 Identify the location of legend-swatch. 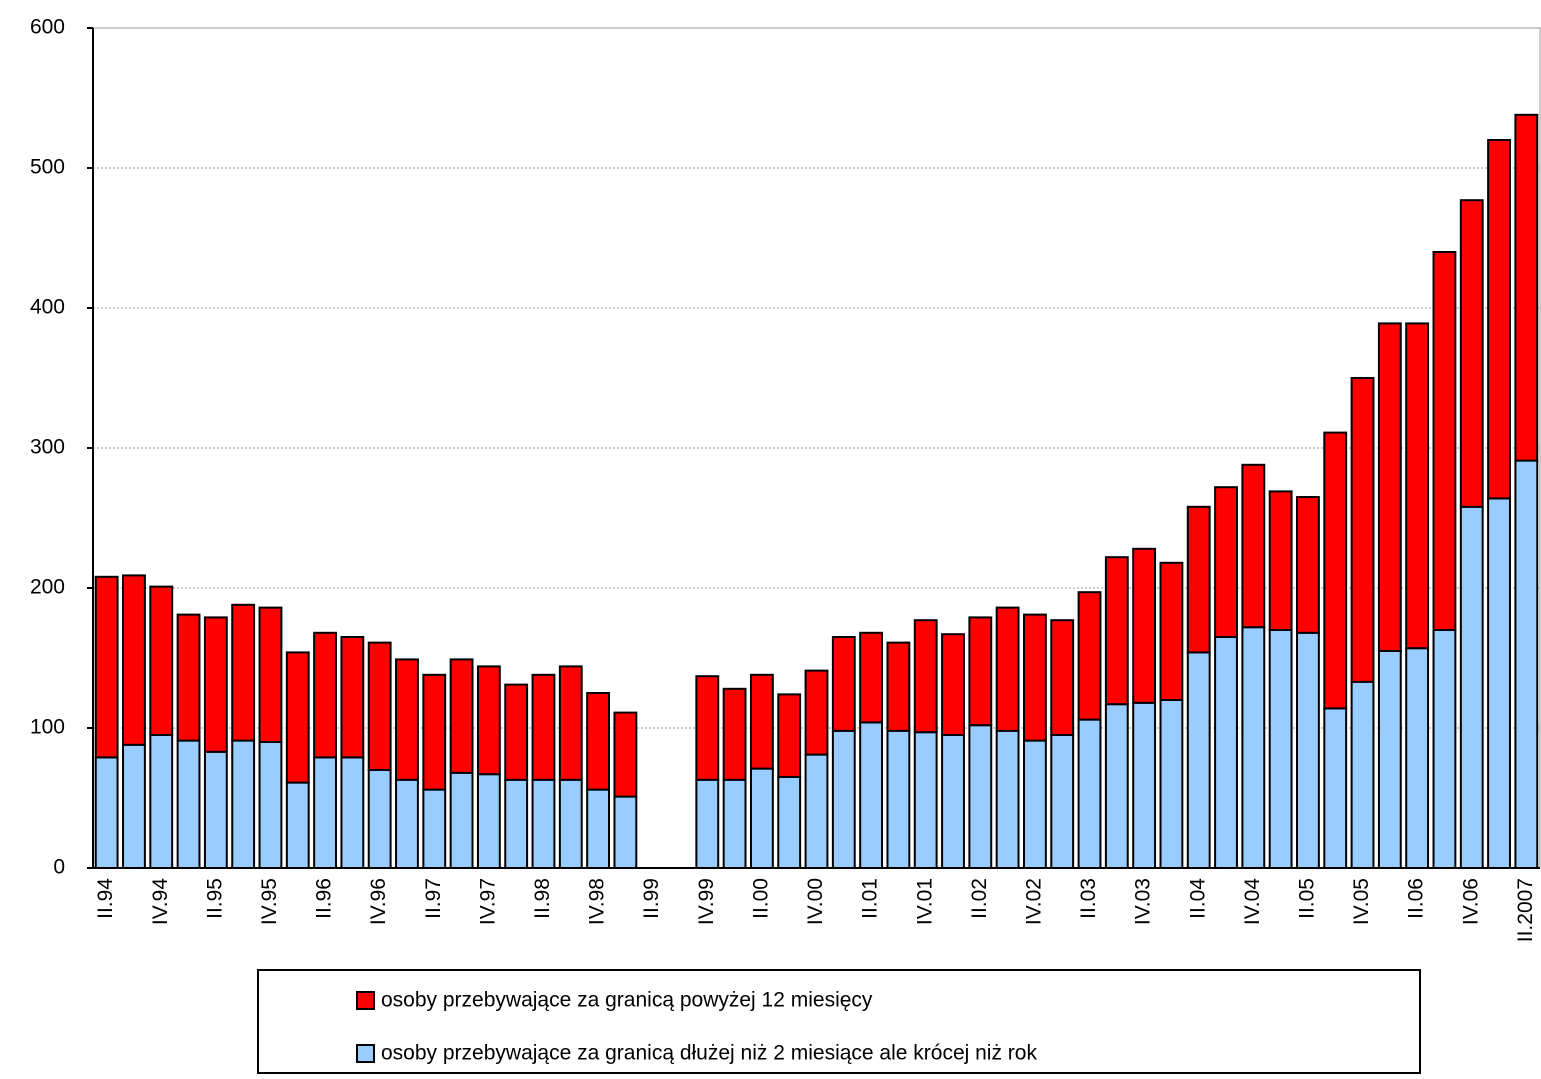
(365, 1053).